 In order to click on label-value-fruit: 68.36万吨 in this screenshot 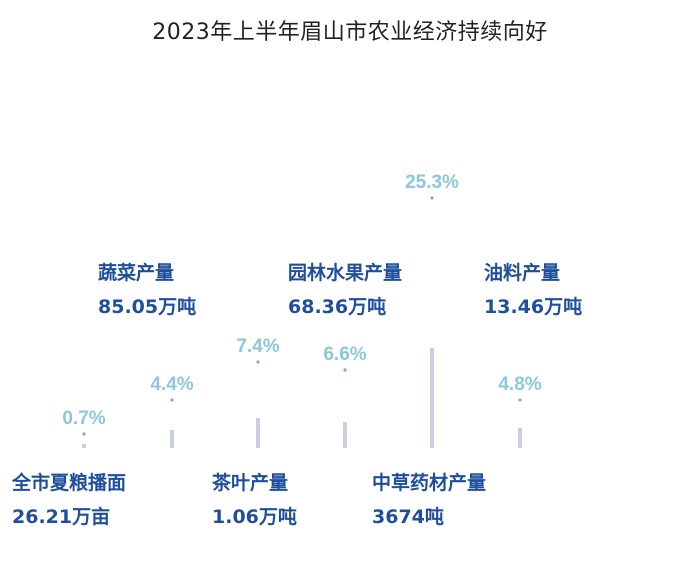, I will do `click(337, 307)`.